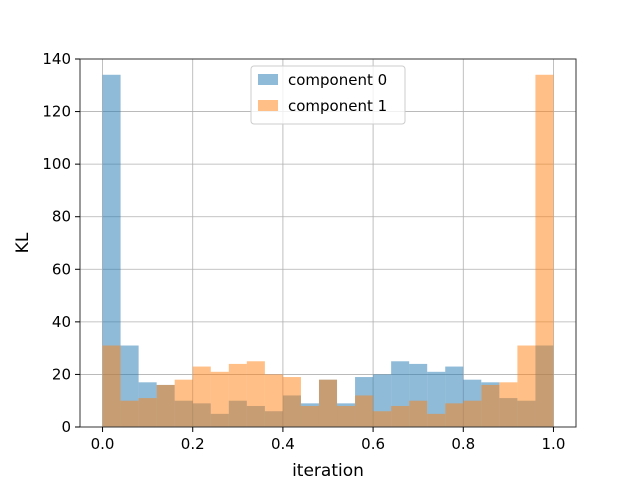 The height and width of the screenshot is (480, 640). I want to click on x-axis-label: iteration, so click(328, 470).